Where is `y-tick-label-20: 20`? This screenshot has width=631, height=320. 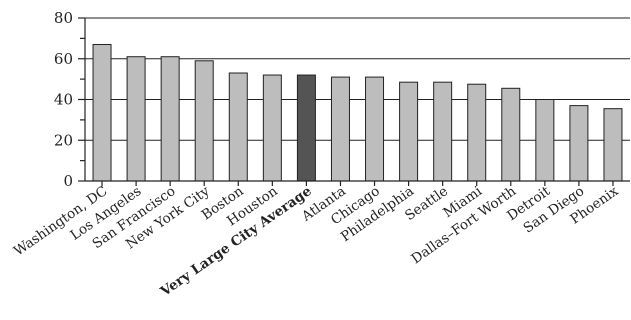 y-tick-label-20: 20 is located at coordinates (63, 140).